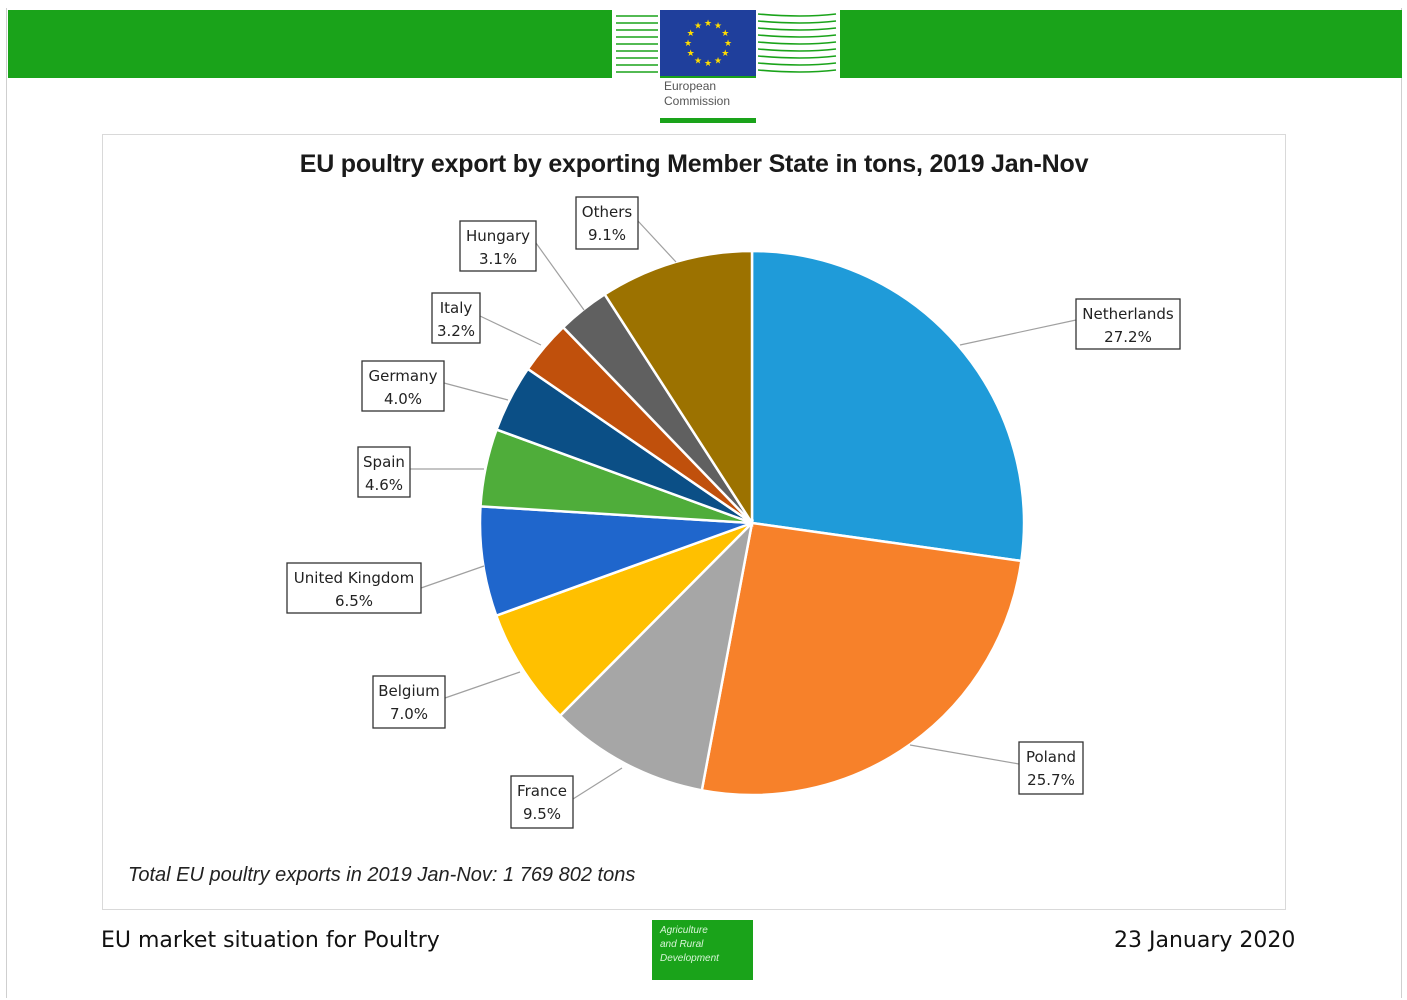 The image size is (1407, 1000). Describe the element at coordinates (1018, 332) in the screenshot. I see `leader-line-netherlands` at that location.